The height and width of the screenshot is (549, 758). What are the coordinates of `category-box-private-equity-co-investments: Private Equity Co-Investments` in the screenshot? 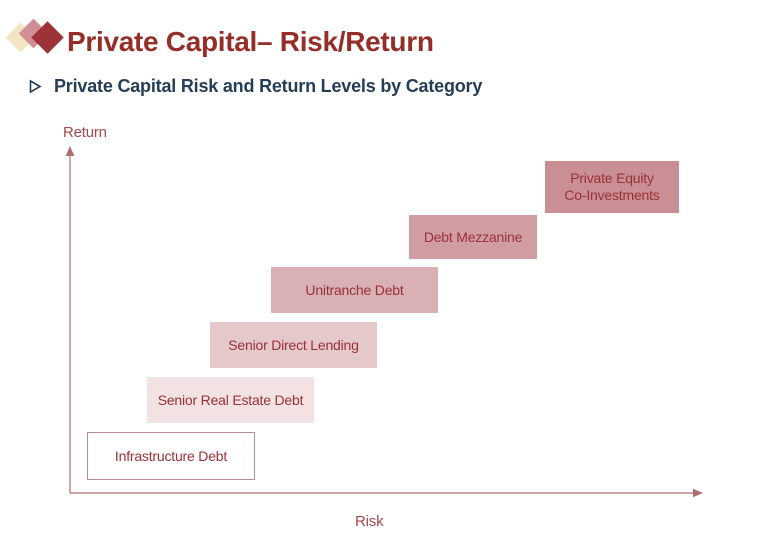 It's located at (612, 187).